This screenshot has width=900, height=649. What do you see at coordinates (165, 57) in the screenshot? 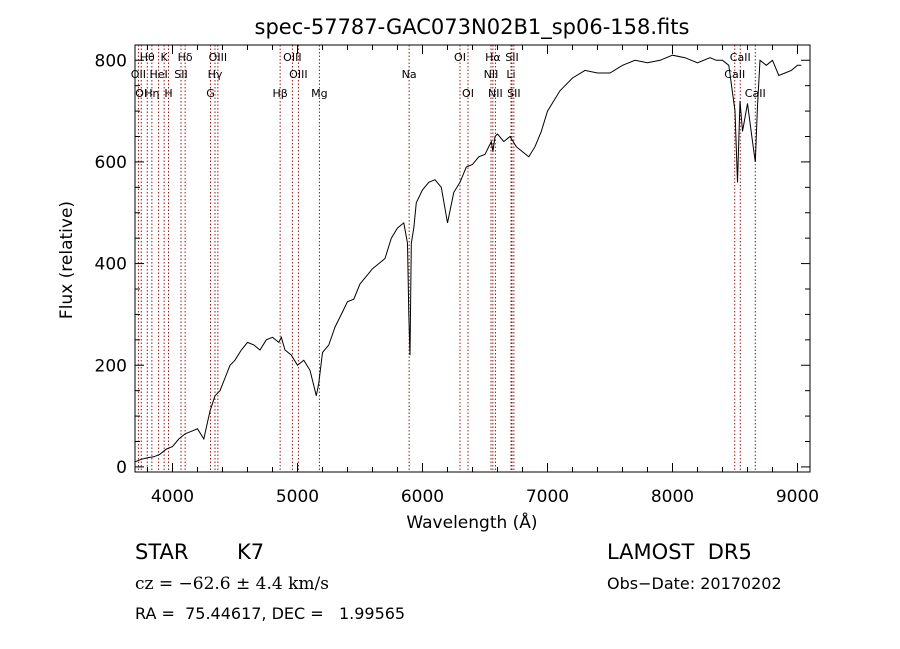
I see `line-marker-label: K` at bounding box center [165, 57].